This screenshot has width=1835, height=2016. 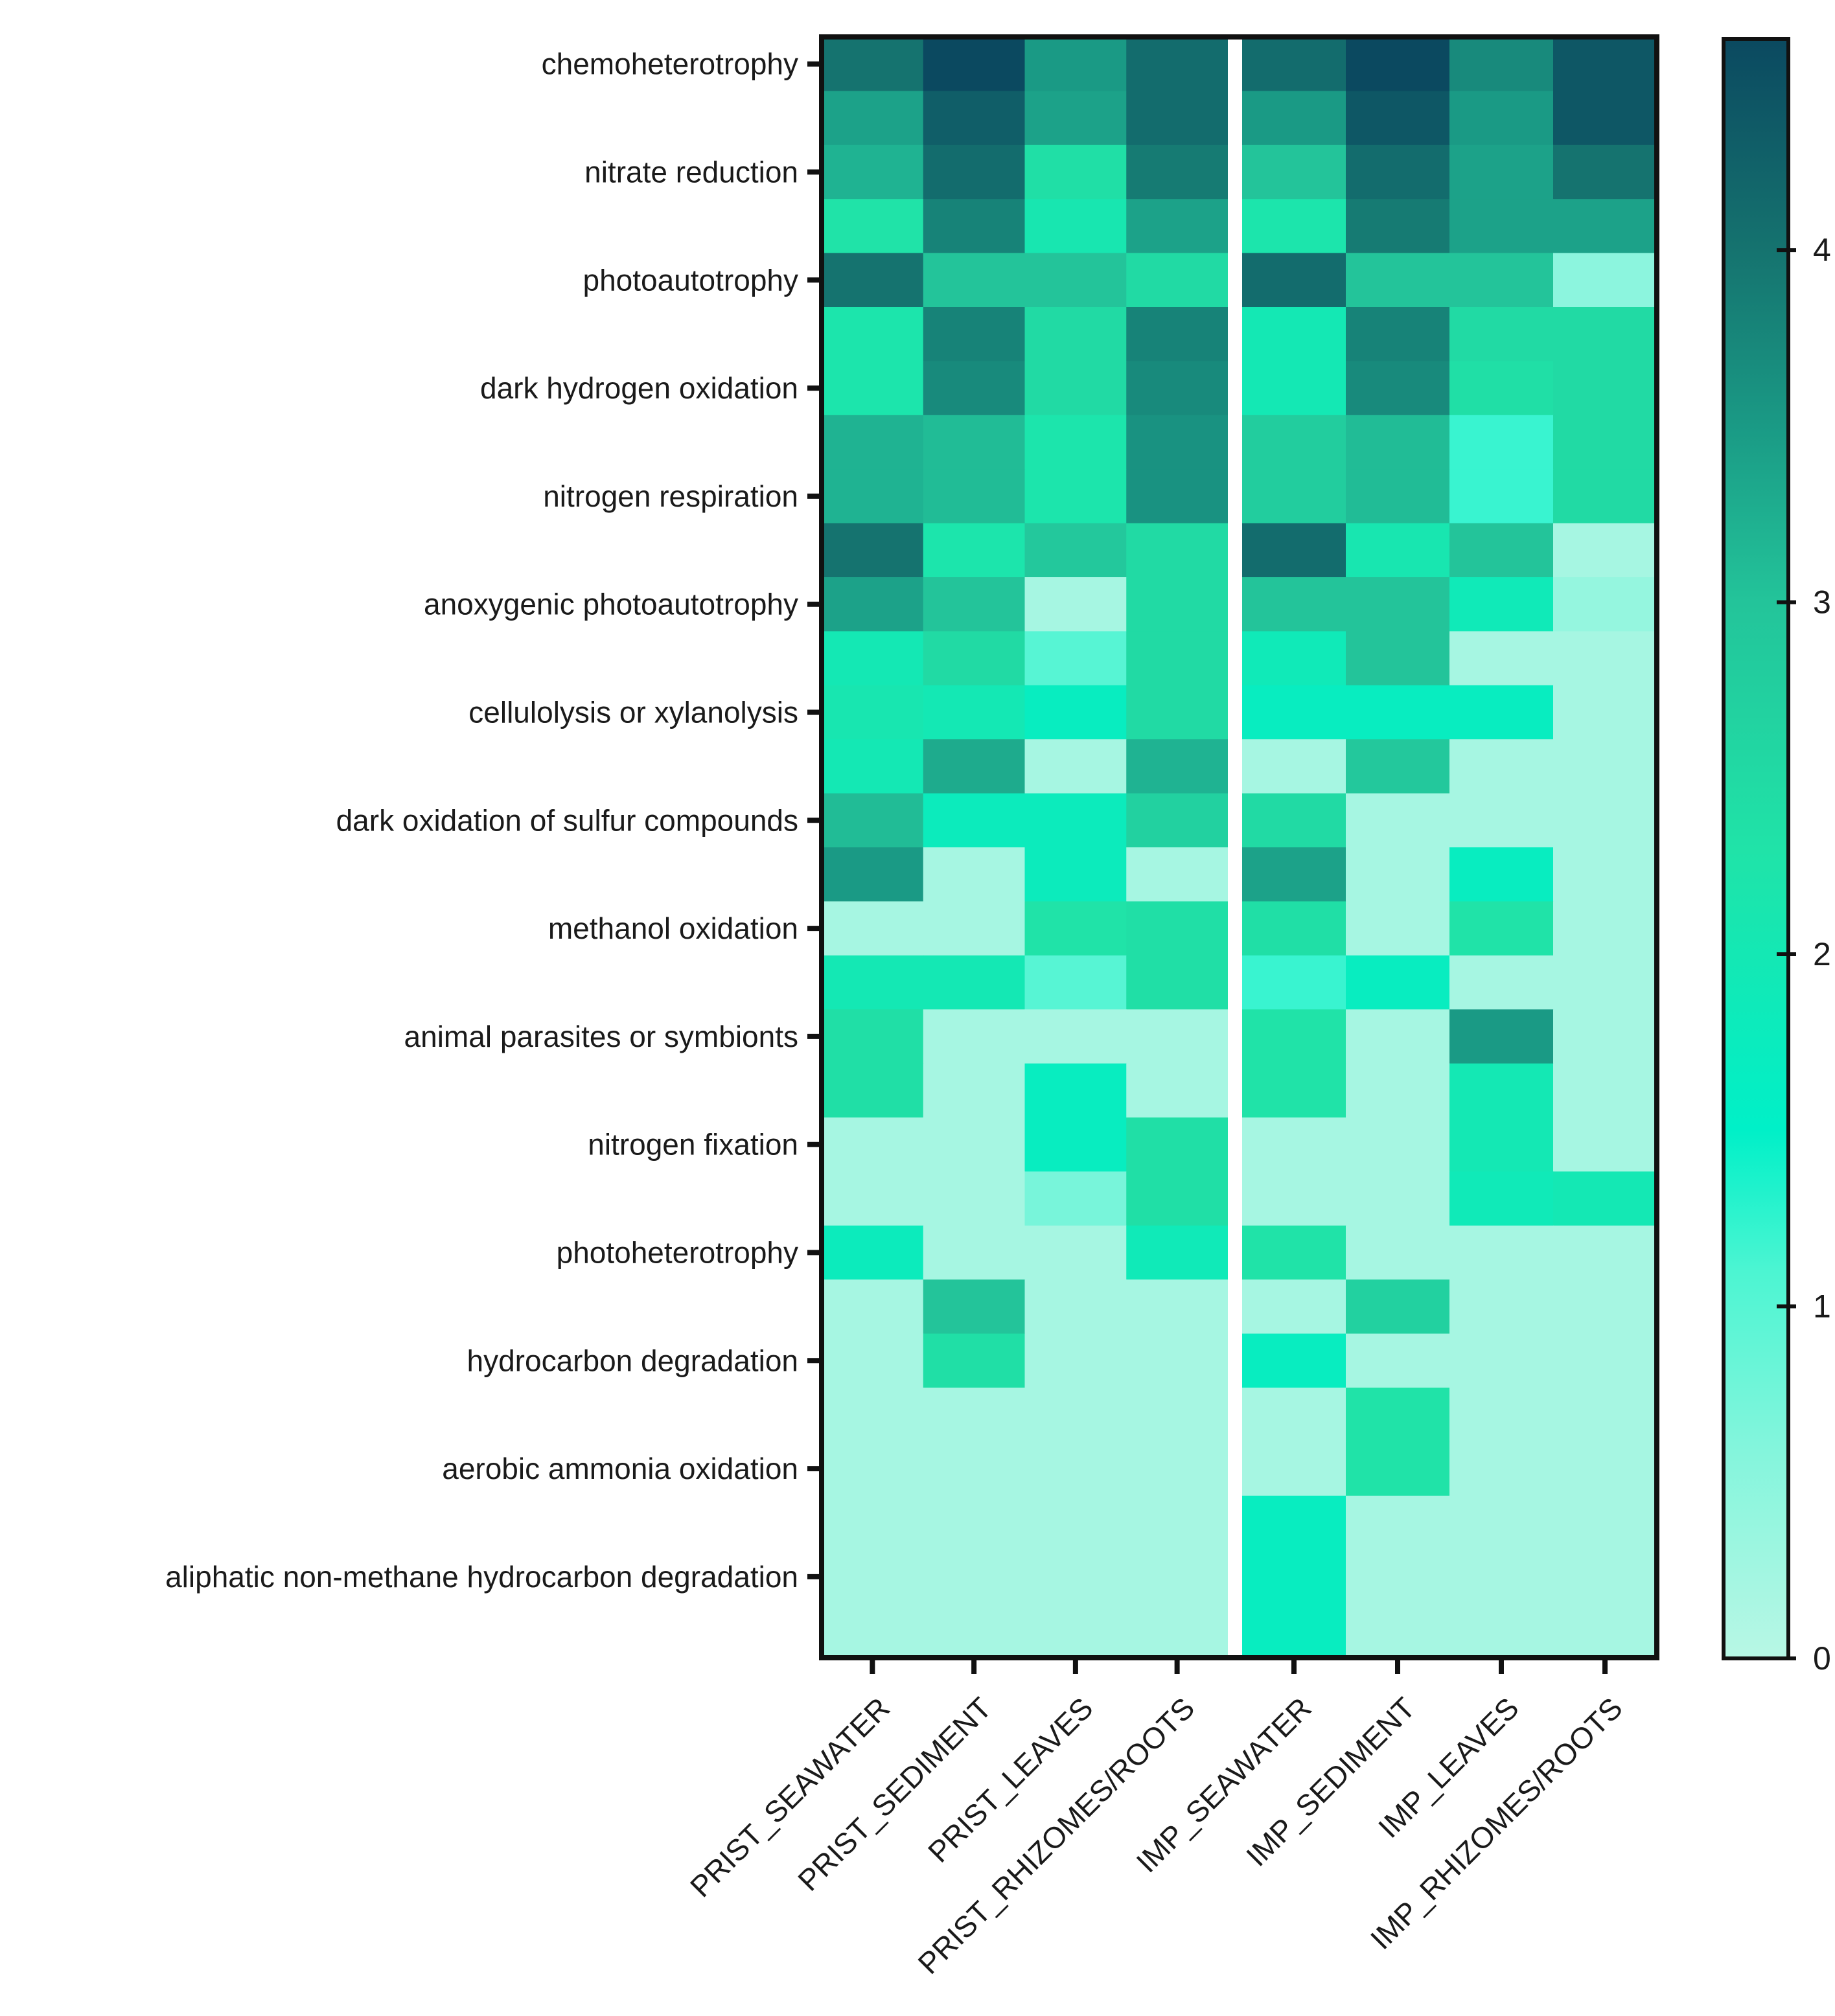 I want to click on row-label: animal parasites or symbionts, so click(x=601, y=1036).